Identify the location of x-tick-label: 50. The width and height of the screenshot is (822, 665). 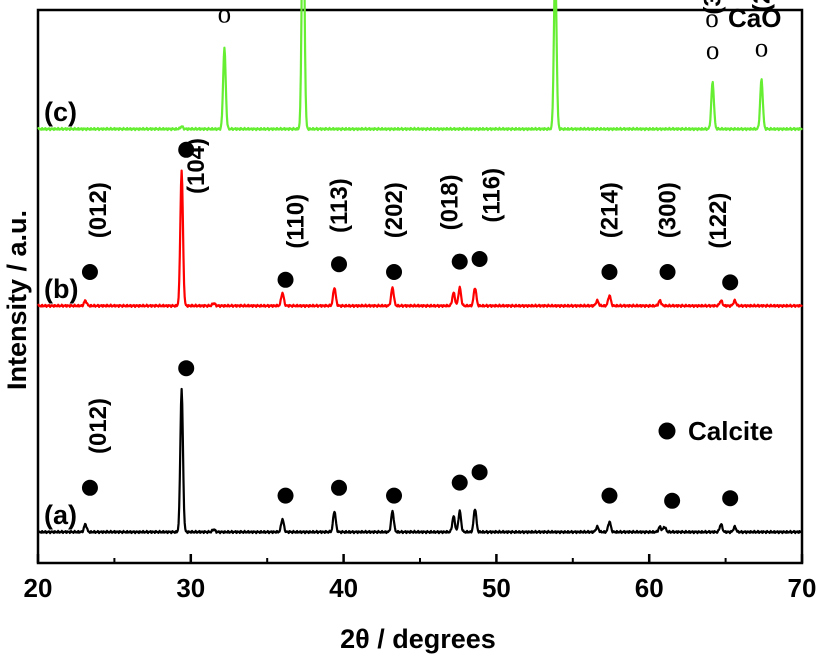
(496, 588).